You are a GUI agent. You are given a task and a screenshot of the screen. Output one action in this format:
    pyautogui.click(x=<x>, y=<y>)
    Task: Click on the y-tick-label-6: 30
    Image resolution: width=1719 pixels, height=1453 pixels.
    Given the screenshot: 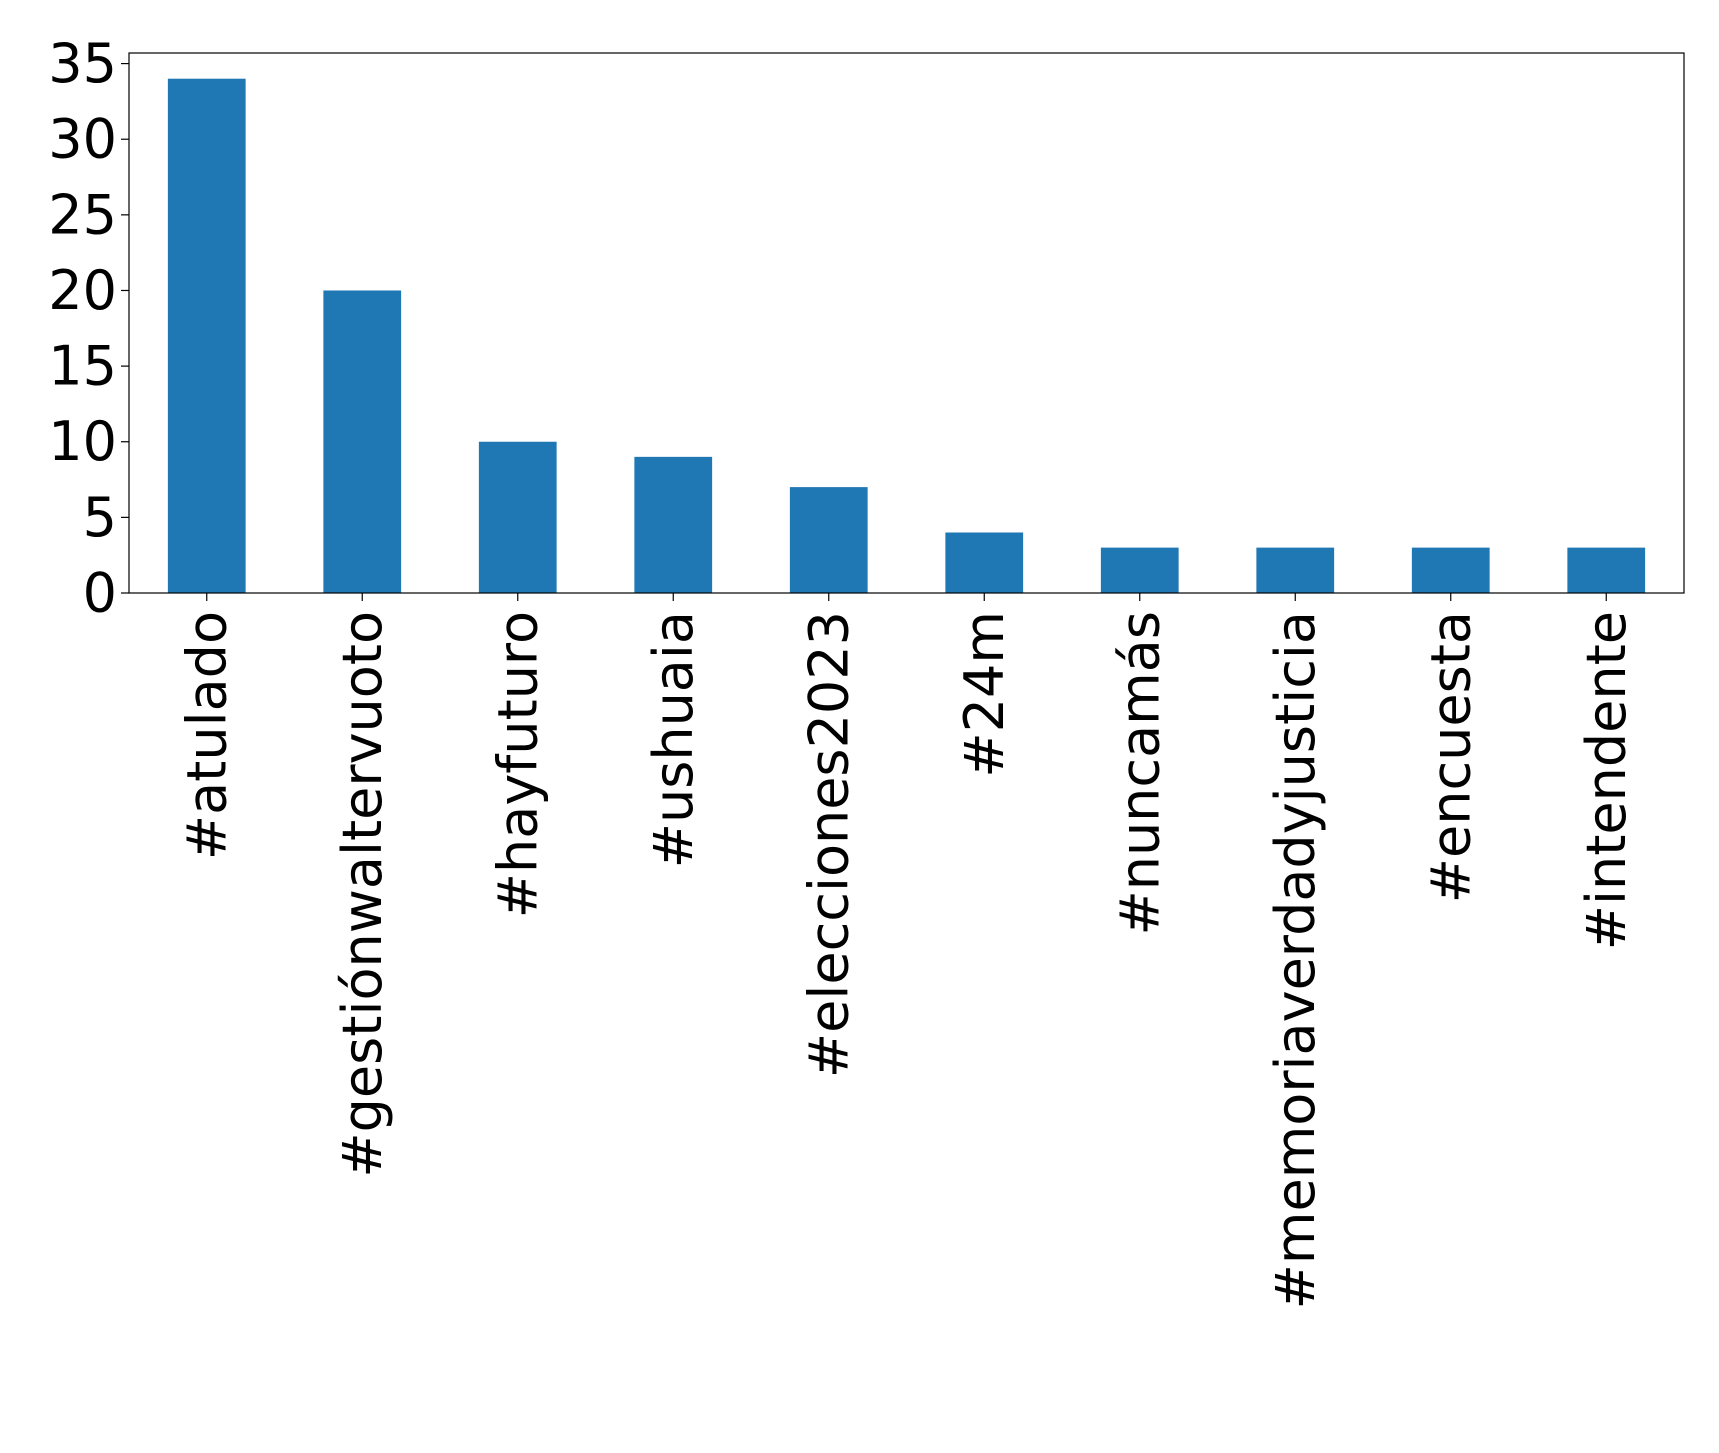 What is the action you would take?
    pyautogui.click(x=82, y=139)
    